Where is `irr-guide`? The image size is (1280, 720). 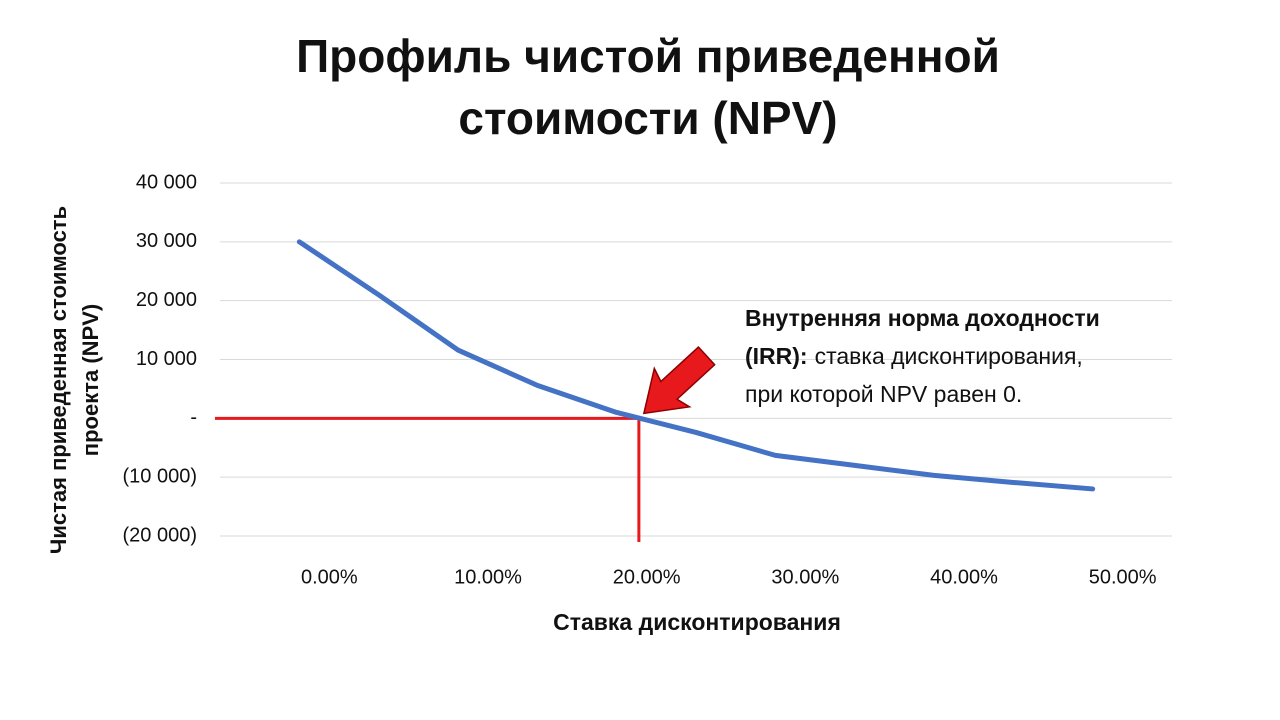 irr-guide is located at coordinates (428, 479).